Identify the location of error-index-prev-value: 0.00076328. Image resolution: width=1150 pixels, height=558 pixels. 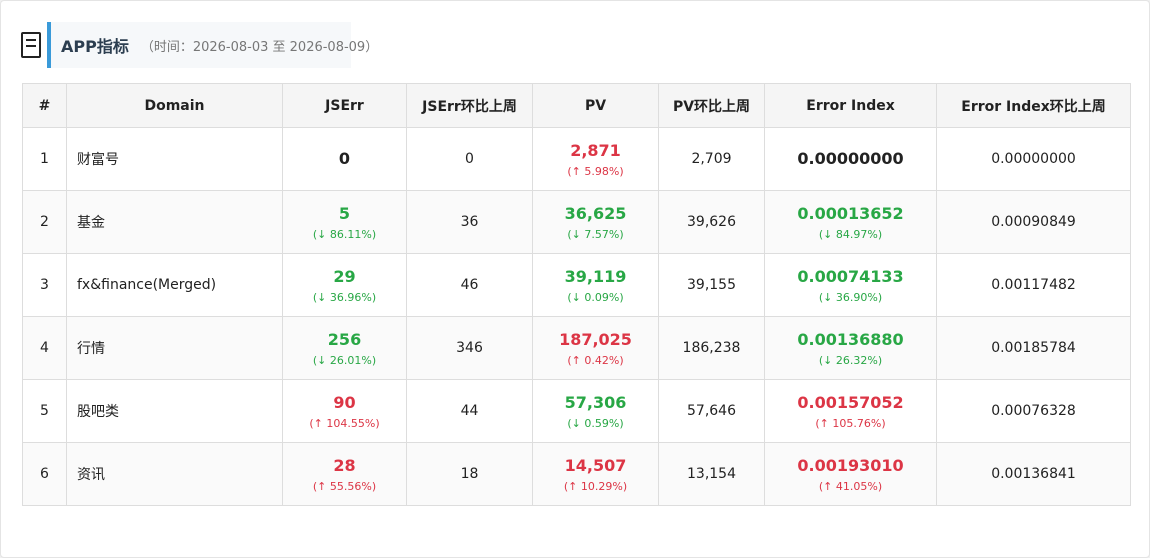
(1033, 411).